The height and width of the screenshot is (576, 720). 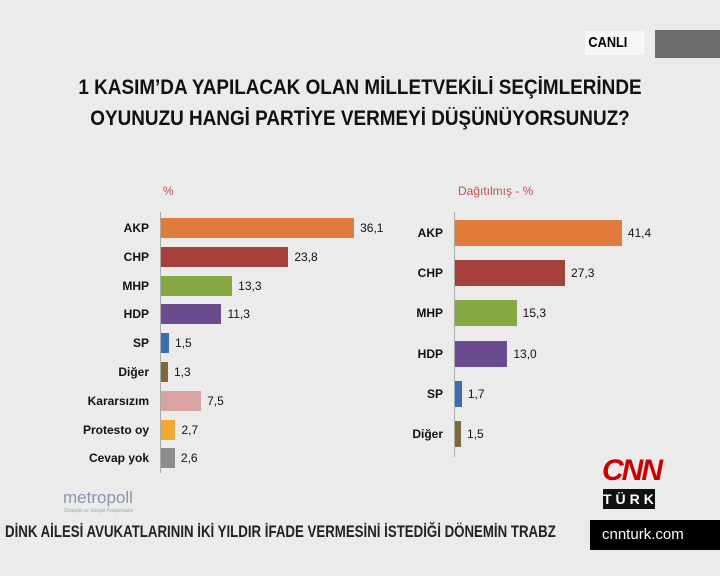 I want to click on value-label: 23,8, so click(x=306, y=256).